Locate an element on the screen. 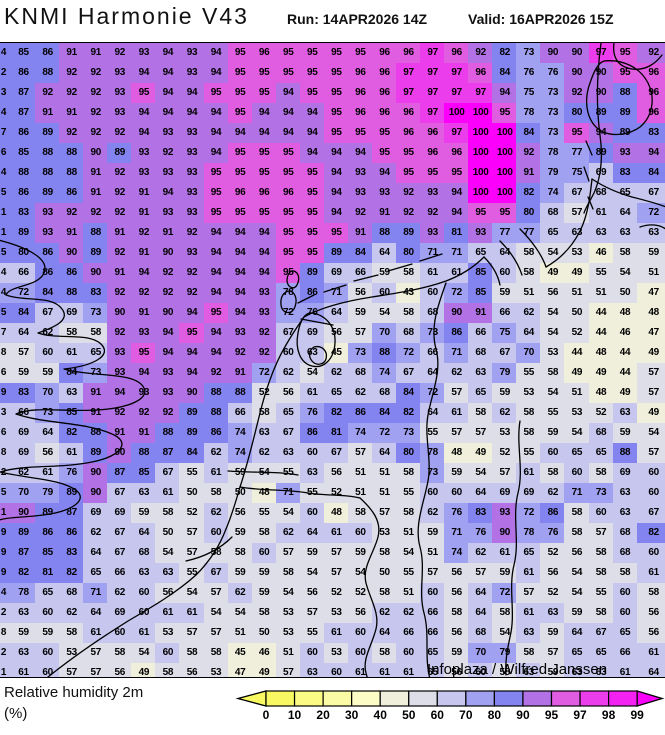 The image size is (665, 735). grid-cell: 47 is located at coordinates (650, 293).